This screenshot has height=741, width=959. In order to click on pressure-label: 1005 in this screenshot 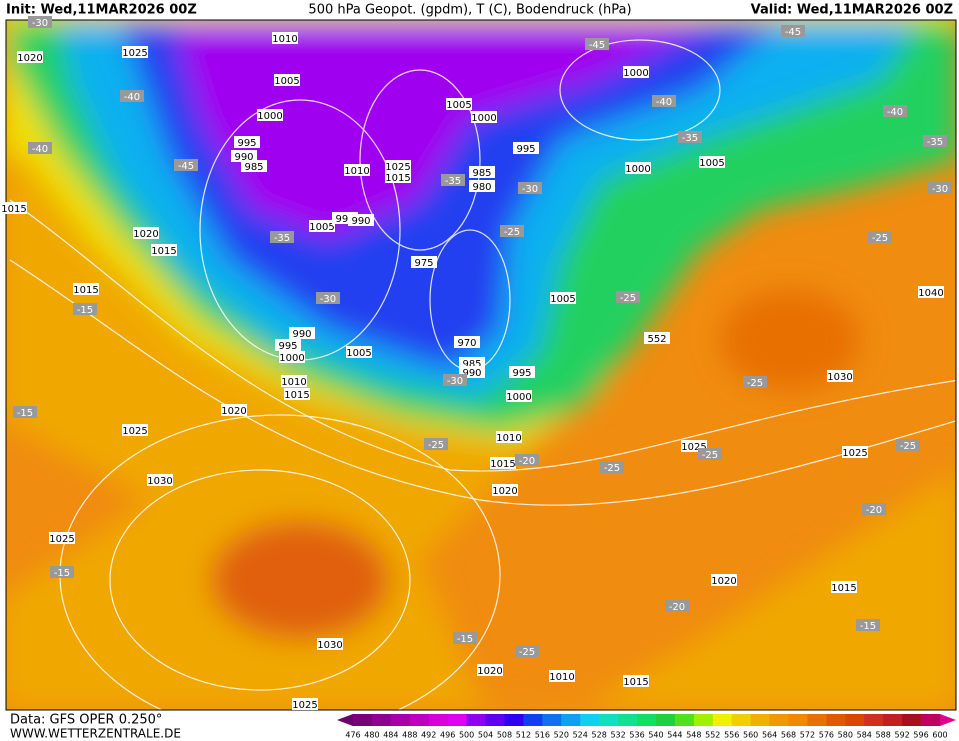, I will do `click(711, 163)`.